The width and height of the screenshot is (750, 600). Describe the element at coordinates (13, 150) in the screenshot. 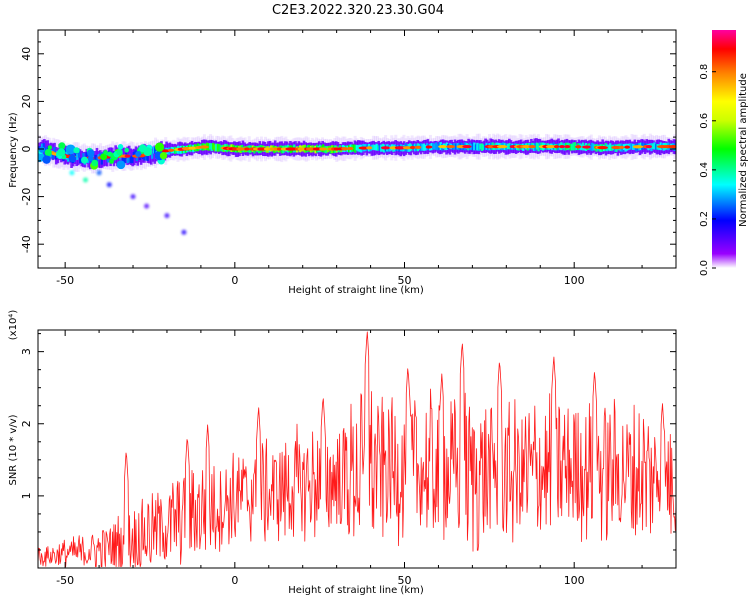

I see `spectrogram-ylabel: Frequency (Hz)` at that location.